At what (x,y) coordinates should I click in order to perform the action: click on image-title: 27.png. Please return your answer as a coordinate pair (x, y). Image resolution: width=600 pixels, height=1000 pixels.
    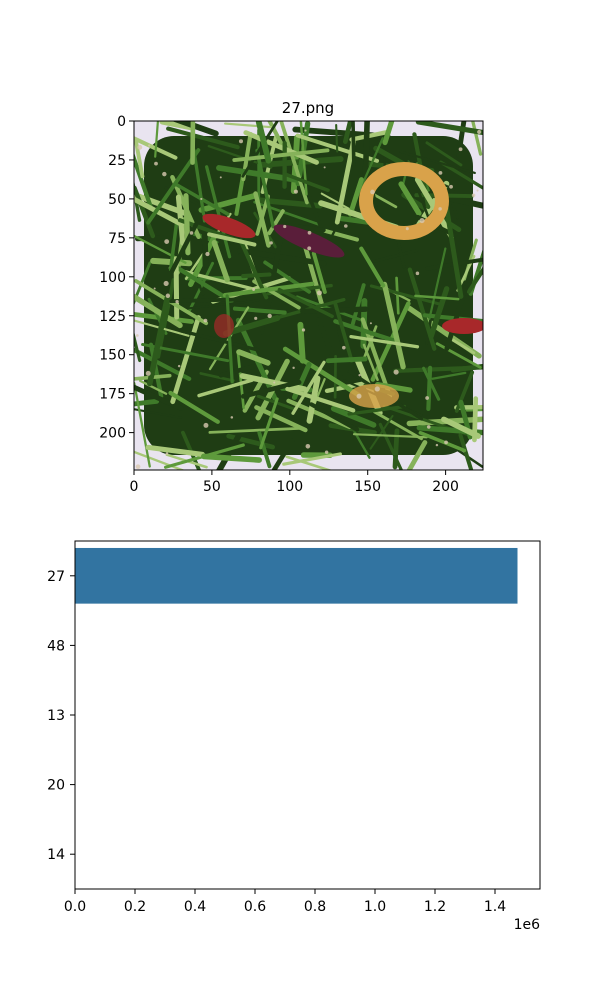
    Looking at the image, I should click on (308, 108).